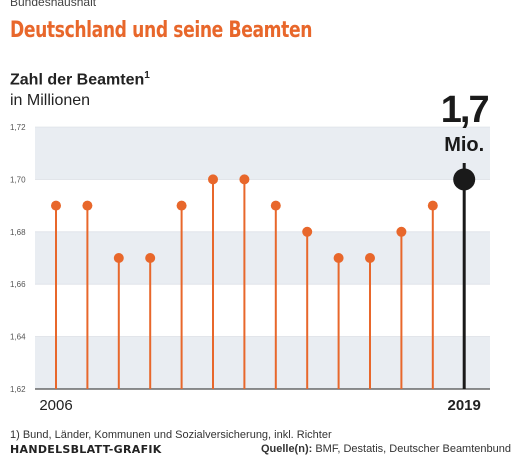  I want to click on subtitle-text: Zahl der Beamten, so click(77, 80).